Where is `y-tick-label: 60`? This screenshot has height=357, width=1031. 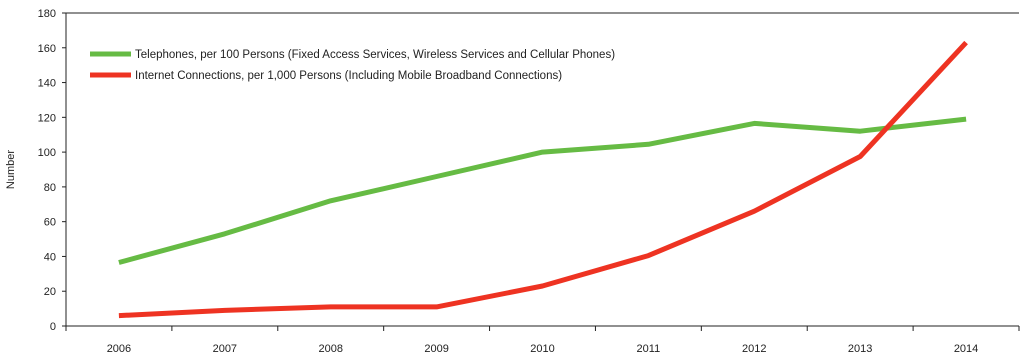
y-tick-label: 60 is located at coordinates (50, 223).